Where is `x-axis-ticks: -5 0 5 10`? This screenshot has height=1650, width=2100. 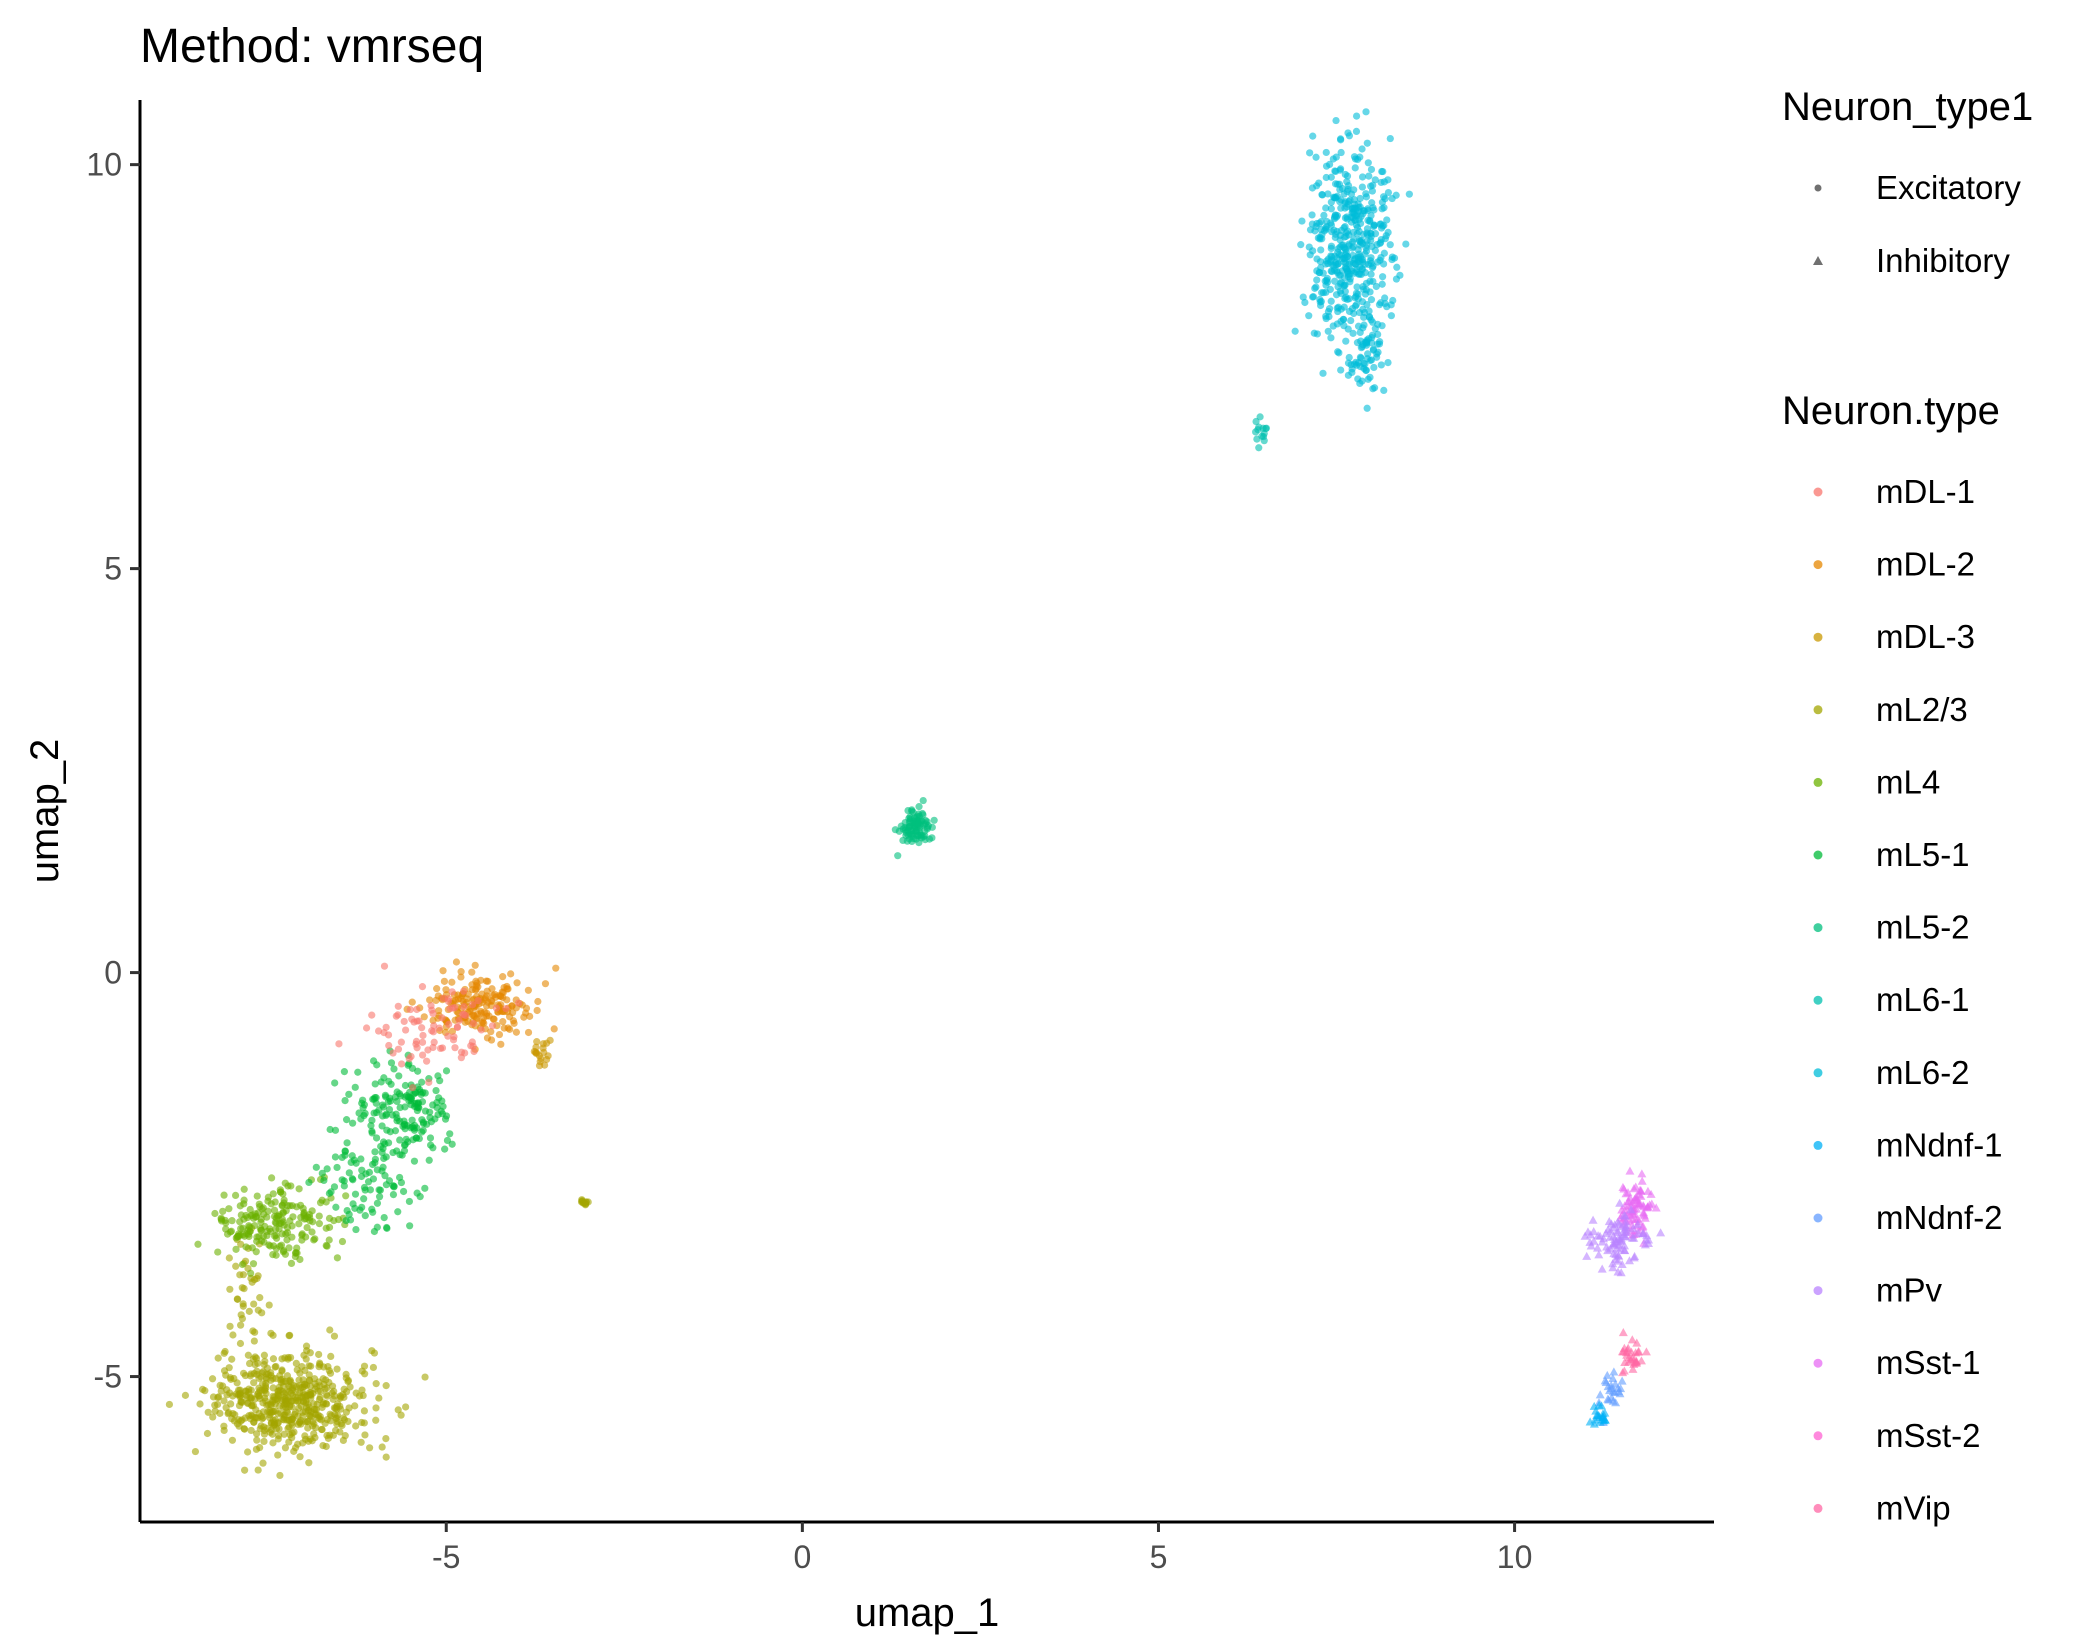 x-axis-ticks: -5 0 5 10 is located at coordinates (982, 1548).